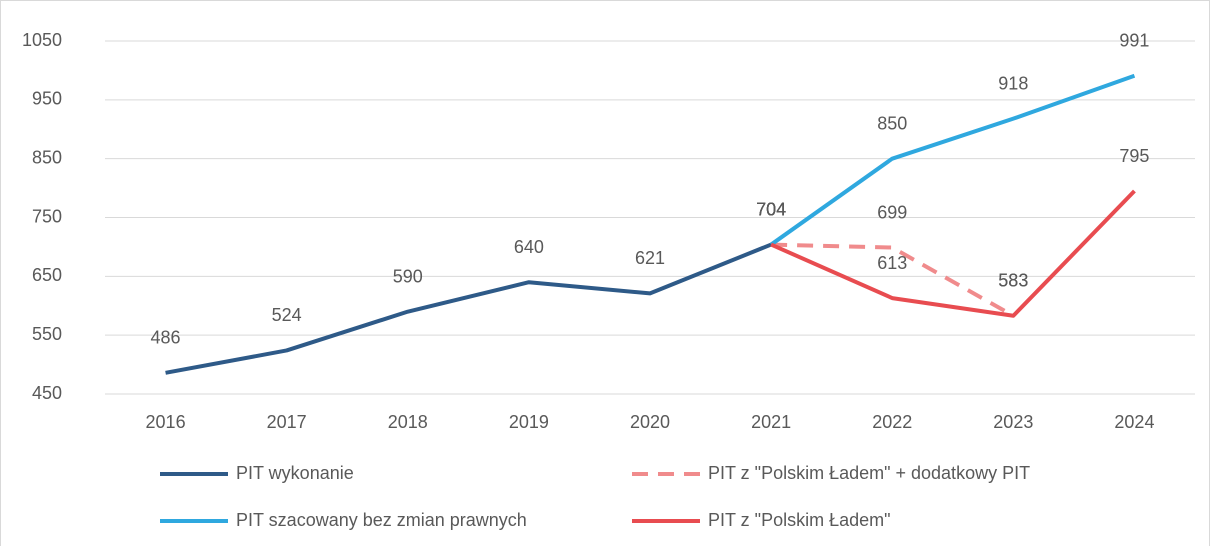 Image resolution: width=1211 pixels, height=551 pixels. What do you see at coordinates (47, 334) in the screenshot?
I see `y-tick-label: 550` at bounding box center [47, 334].